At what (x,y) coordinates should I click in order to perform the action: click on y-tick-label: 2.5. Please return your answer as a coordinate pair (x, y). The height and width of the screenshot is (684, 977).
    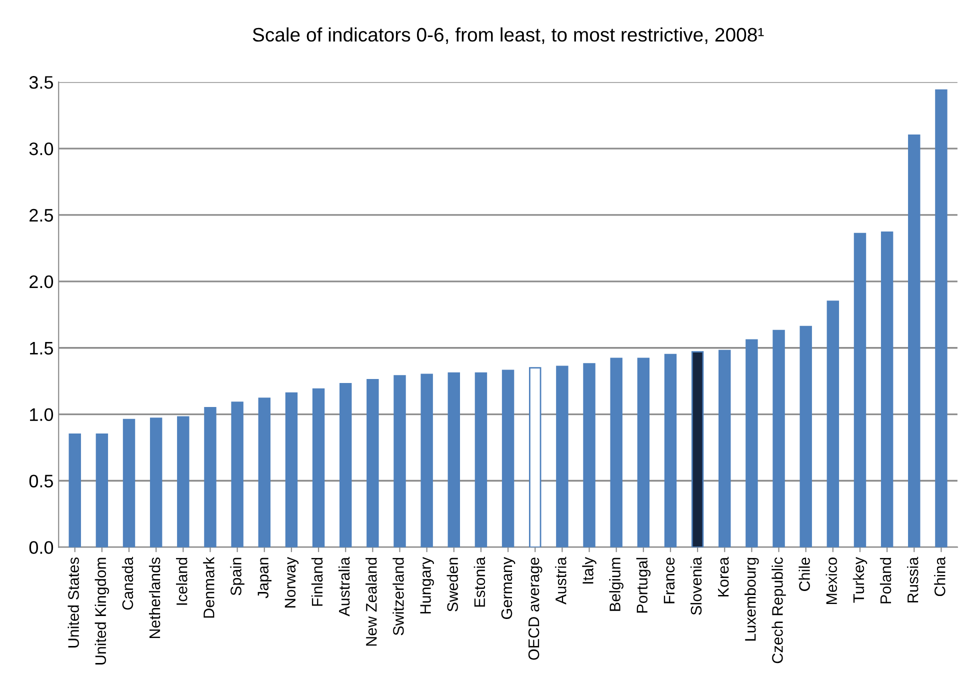
    Looking at the image, I should click on (42, 215).